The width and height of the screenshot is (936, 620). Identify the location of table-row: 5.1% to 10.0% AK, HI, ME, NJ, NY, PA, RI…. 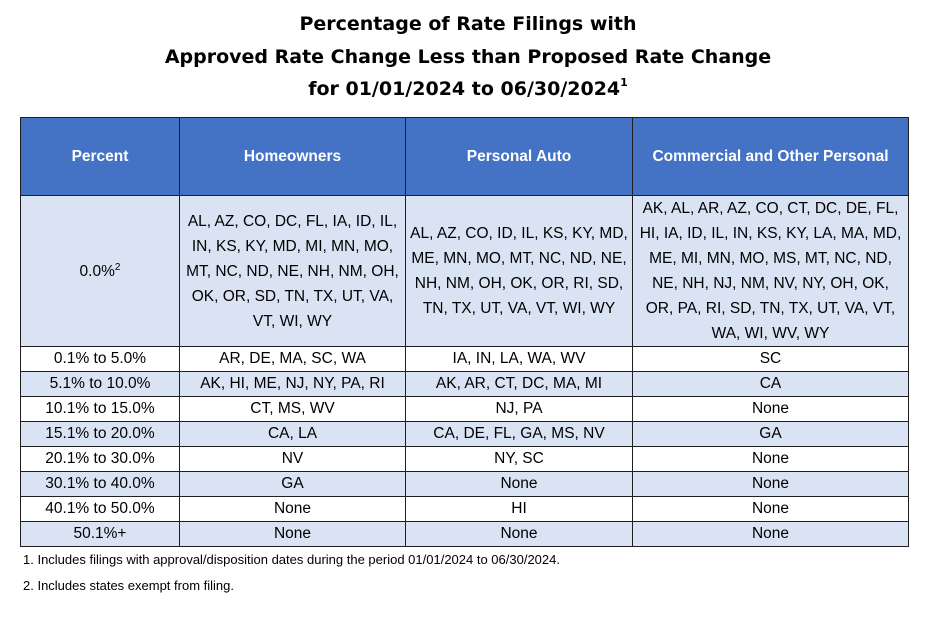
(464, 384).